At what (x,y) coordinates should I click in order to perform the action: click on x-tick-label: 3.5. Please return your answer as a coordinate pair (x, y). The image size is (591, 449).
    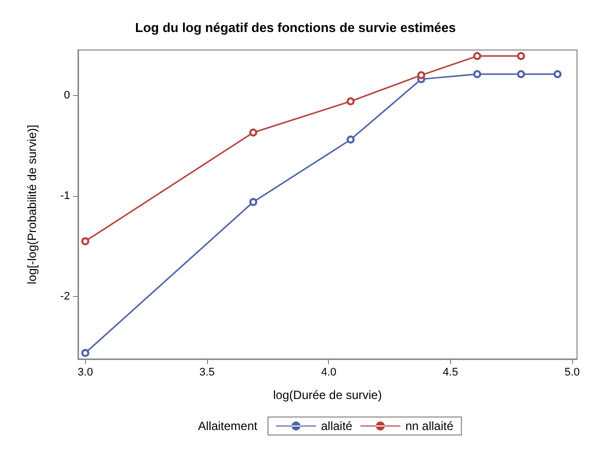
    Looking at the image, I should click on (207, 372).